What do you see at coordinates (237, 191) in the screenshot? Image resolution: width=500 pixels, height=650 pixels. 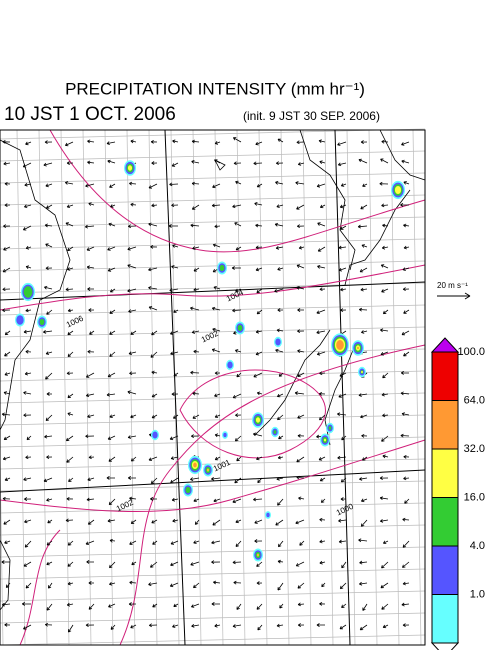 I see `isobar` at bounding box center [237, 191].